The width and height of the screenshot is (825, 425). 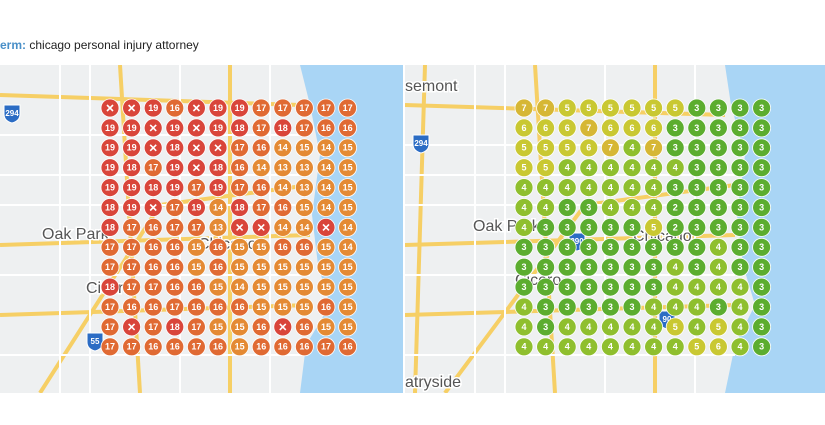 I want to click on rank-value: 19, so click(x=175, y=128).